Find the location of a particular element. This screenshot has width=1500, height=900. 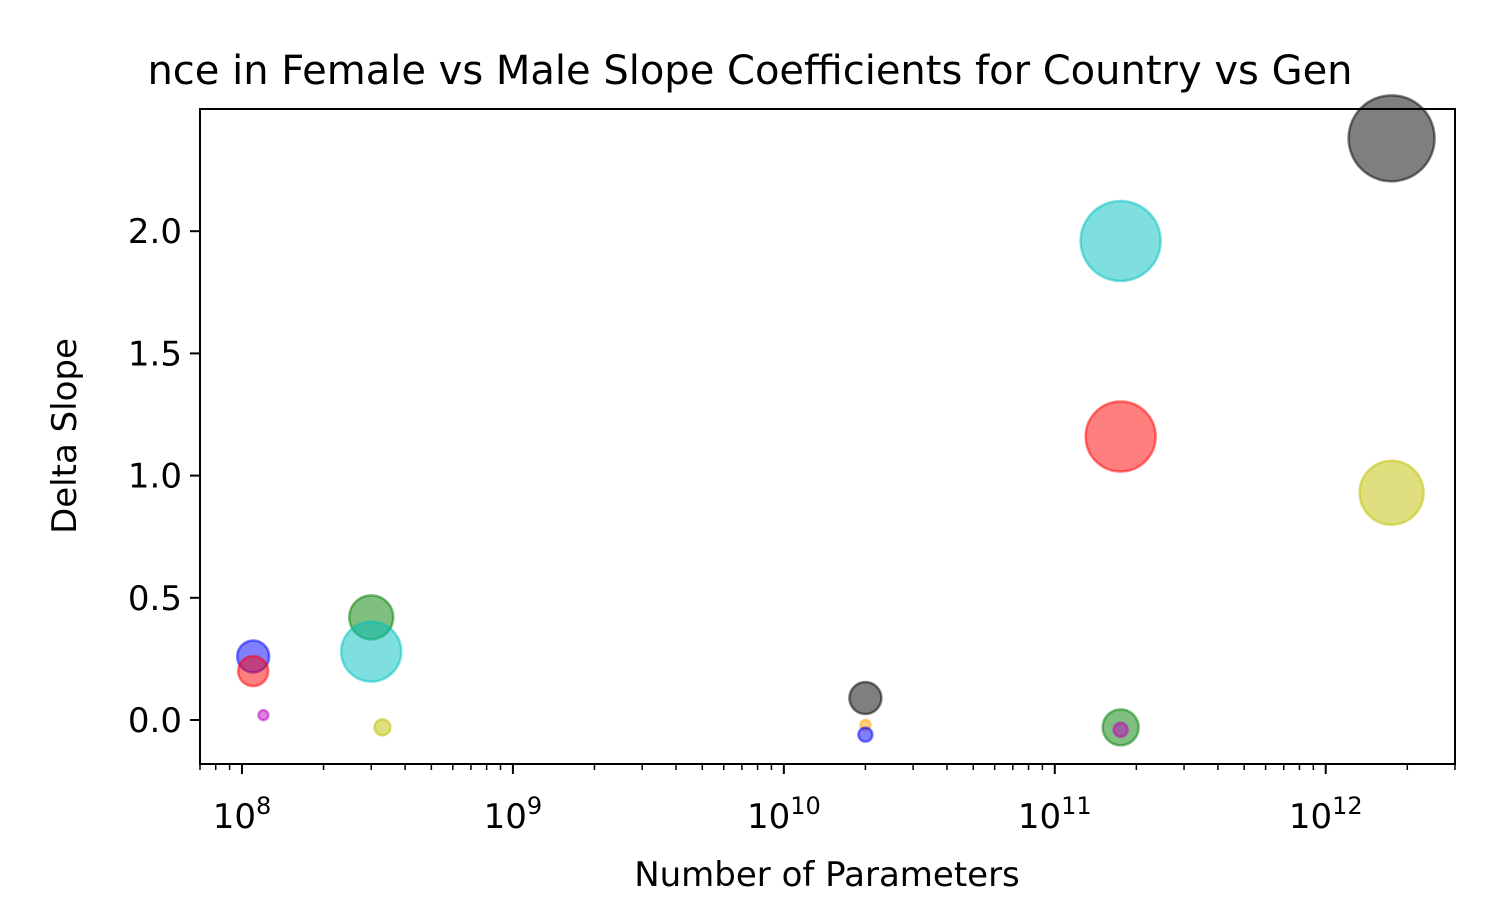

y-tick-label: 2.0 is located at coordinates (155, 232).